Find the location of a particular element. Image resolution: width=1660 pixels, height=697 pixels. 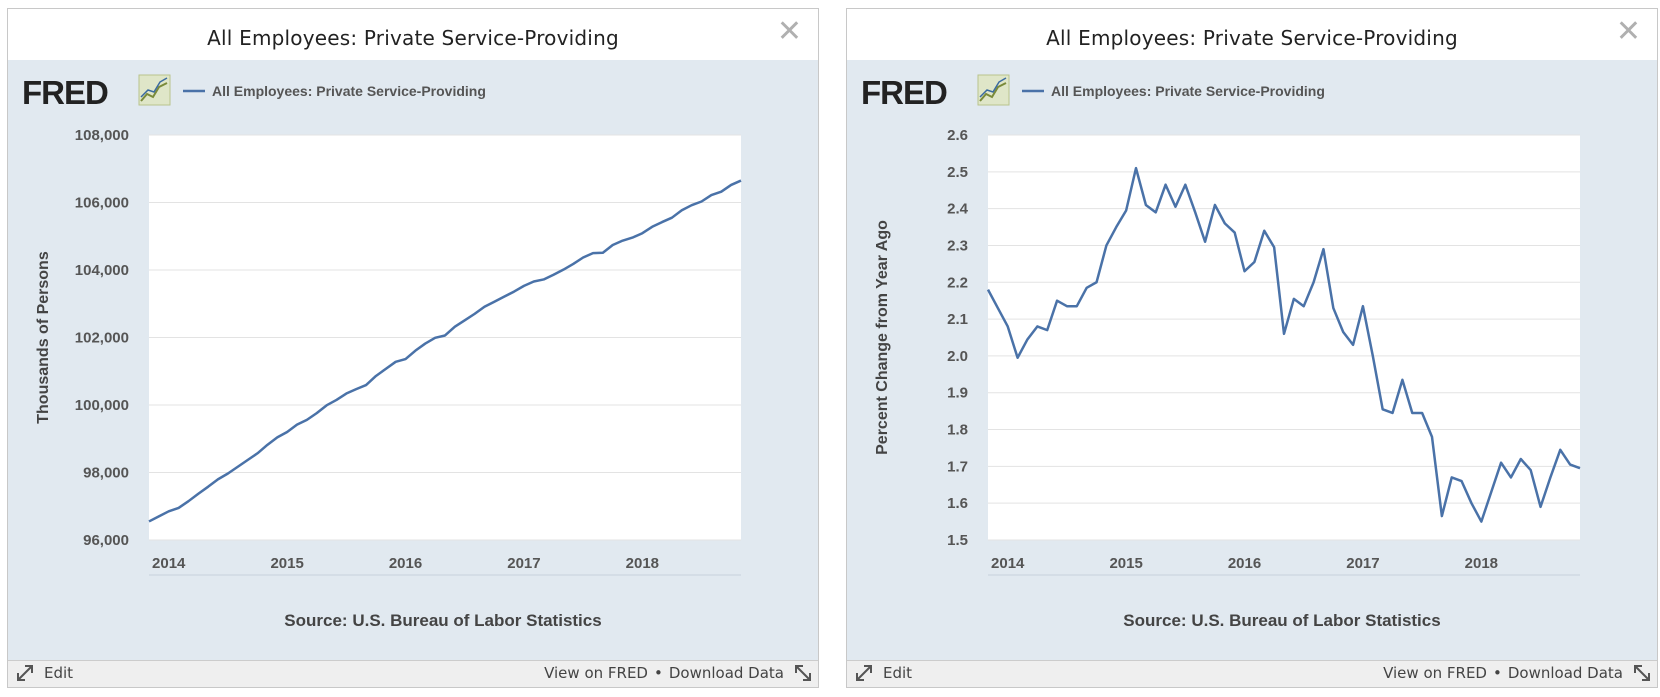

y-tick-label: 2.0 is located at coordinates (957, 356).